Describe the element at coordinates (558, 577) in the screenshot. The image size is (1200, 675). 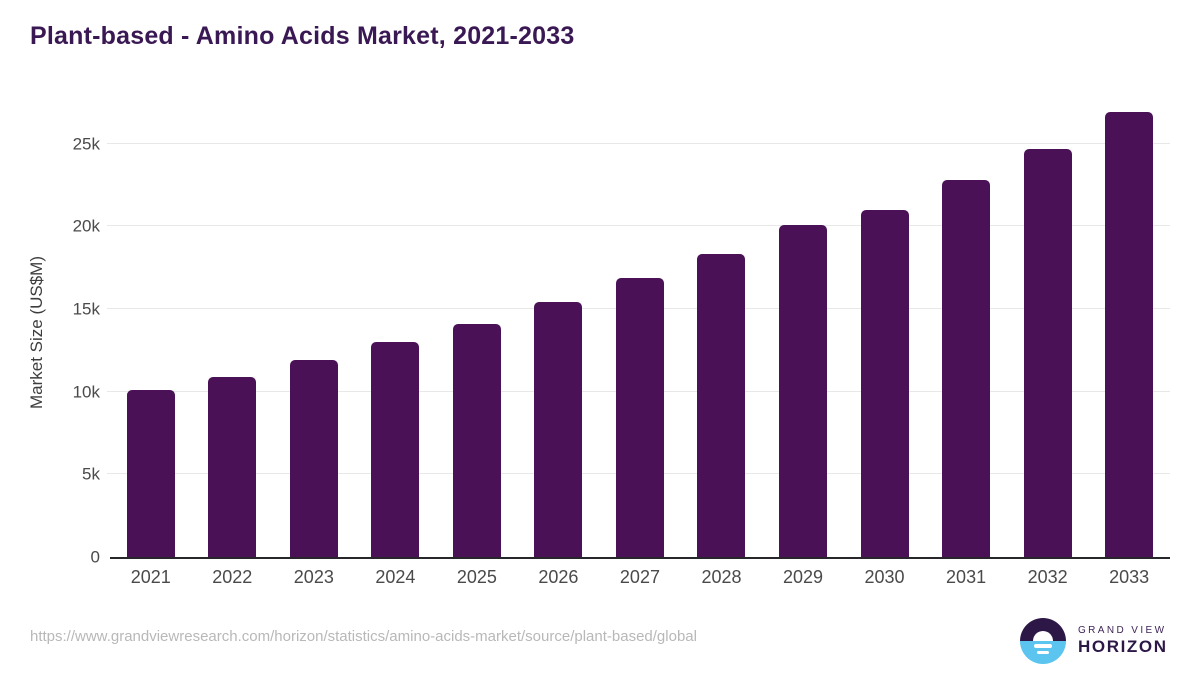
I see `x-axis-label-2026: 2026` at that location.